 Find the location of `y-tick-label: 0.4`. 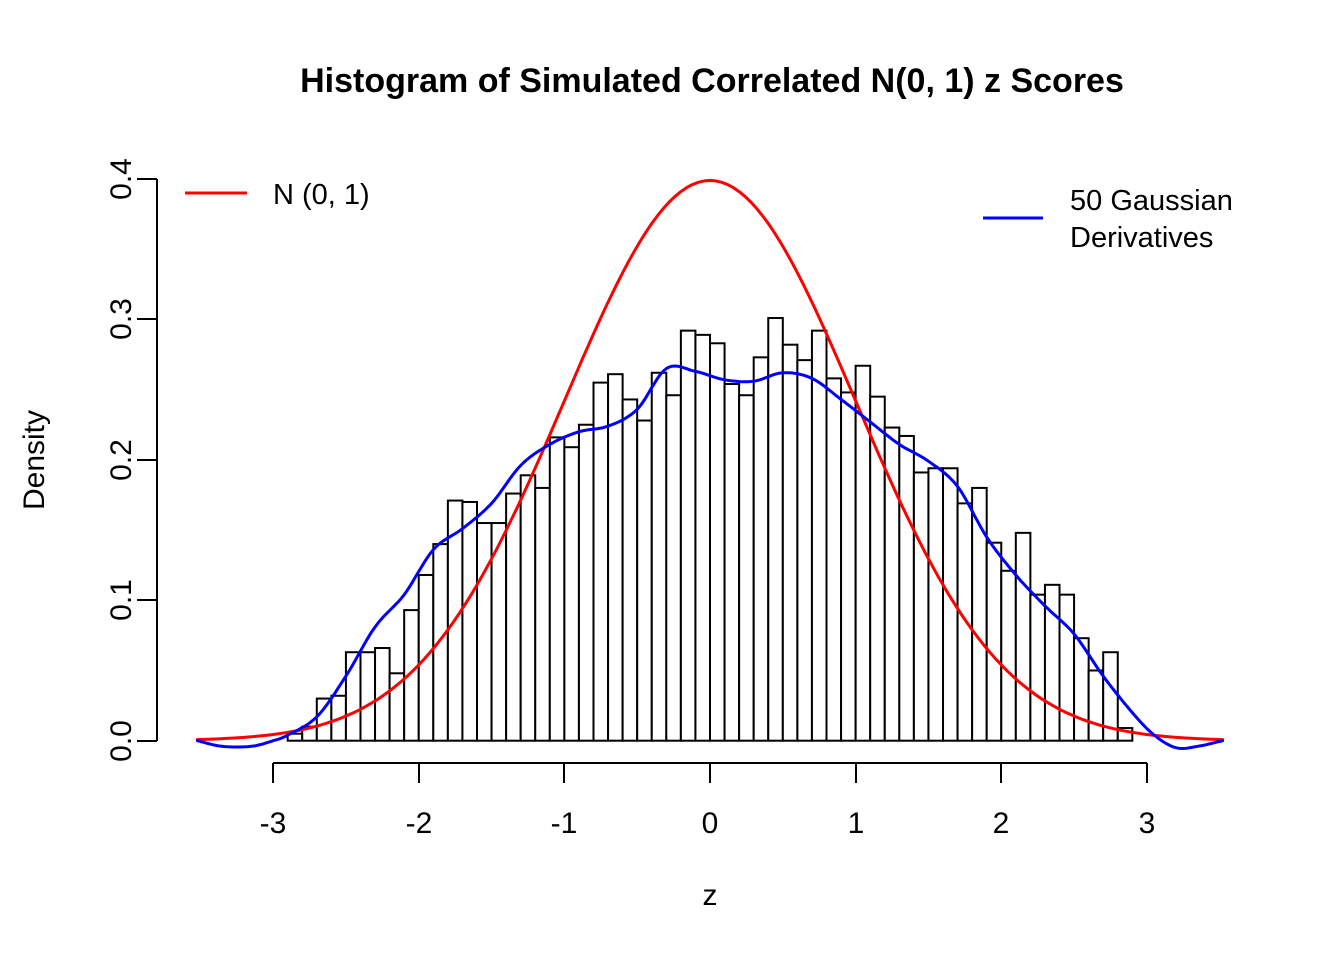

y-tick-label: 0.4 is located at coordinates (121, 179).